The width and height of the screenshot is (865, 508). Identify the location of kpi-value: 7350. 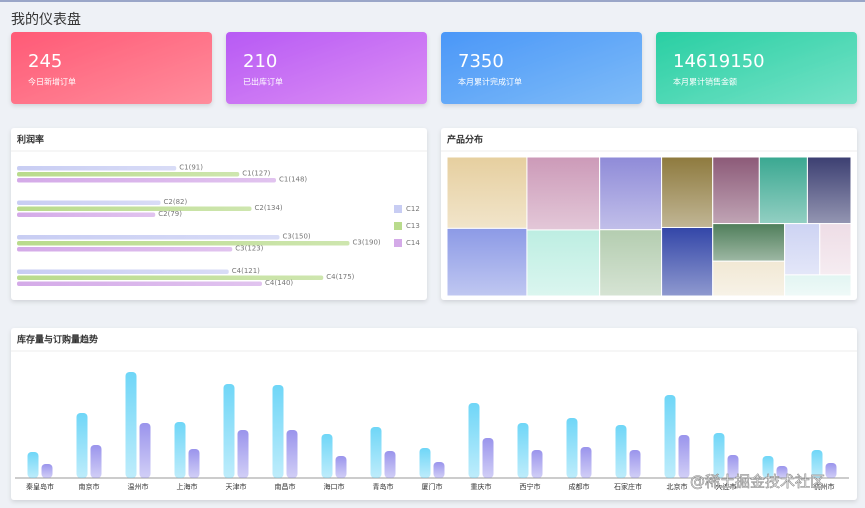
(481, 61).